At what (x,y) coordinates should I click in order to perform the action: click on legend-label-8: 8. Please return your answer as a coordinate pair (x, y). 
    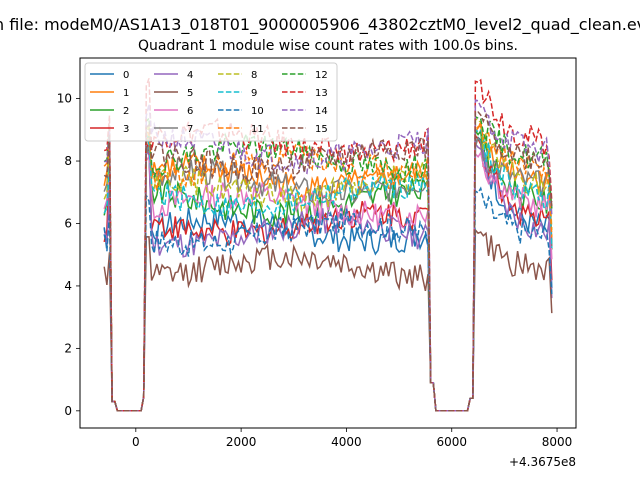
    Looking at the image, I should click on (254, 75).